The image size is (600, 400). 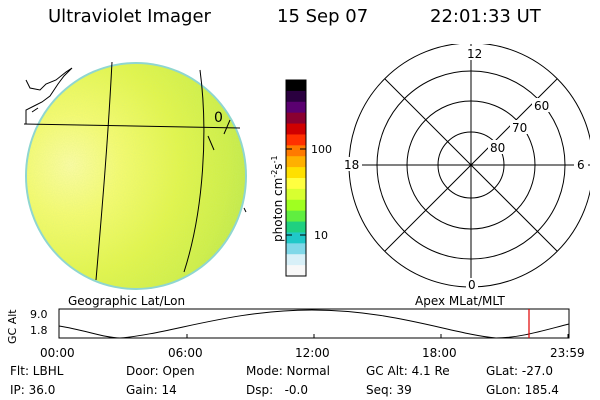 I want to click on orbit-xtick-0600: 06:00, so click(x=185, y=353).